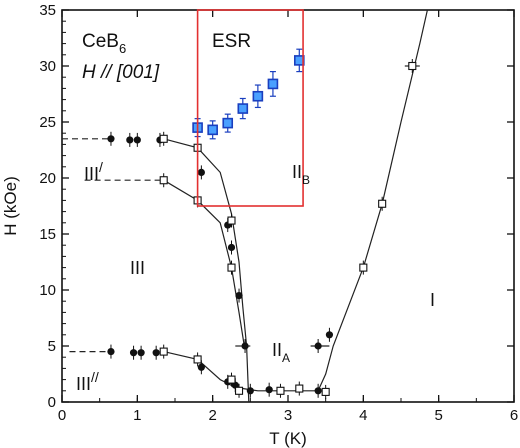 This screenshot has height=448, width=520. Describe the element at coordinates (137, 268) in the screenshot. I see `phase-label-III: III` at that location.